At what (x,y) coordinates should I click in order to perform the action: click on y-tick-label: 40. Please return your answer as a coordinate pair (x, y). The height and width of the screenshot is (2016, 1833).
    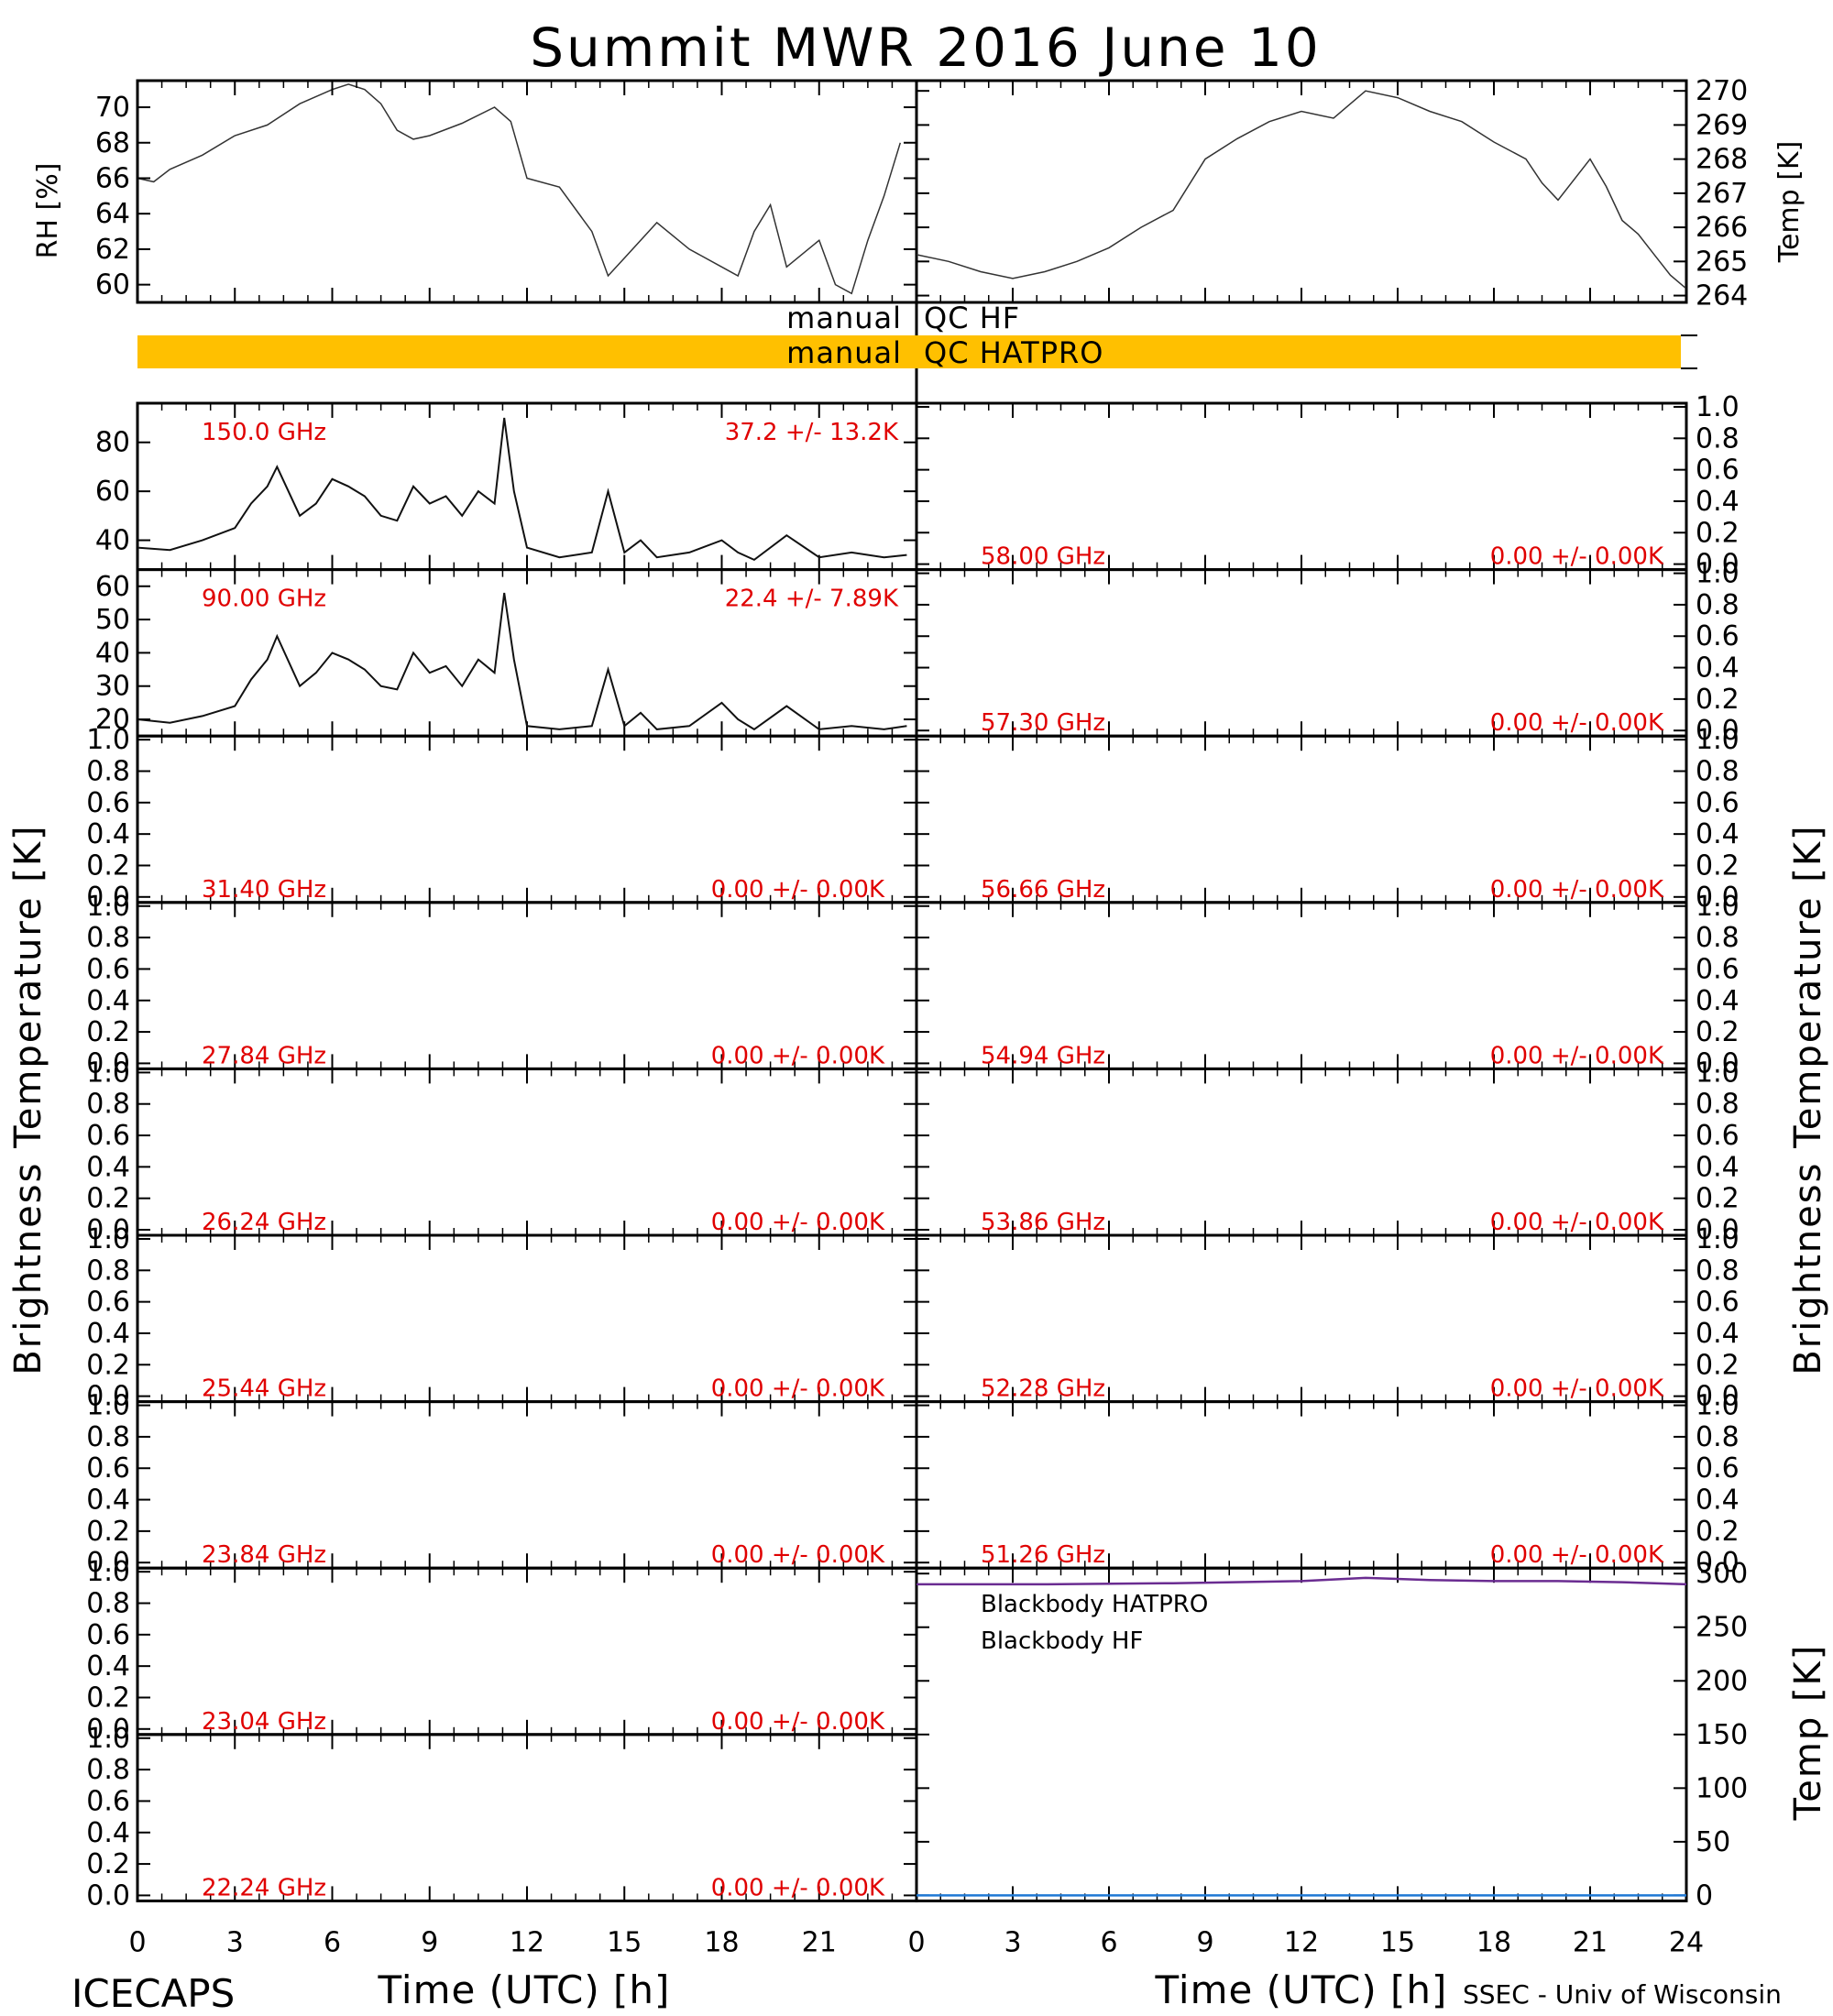
    Looking at the image, I should click on (112, 653).